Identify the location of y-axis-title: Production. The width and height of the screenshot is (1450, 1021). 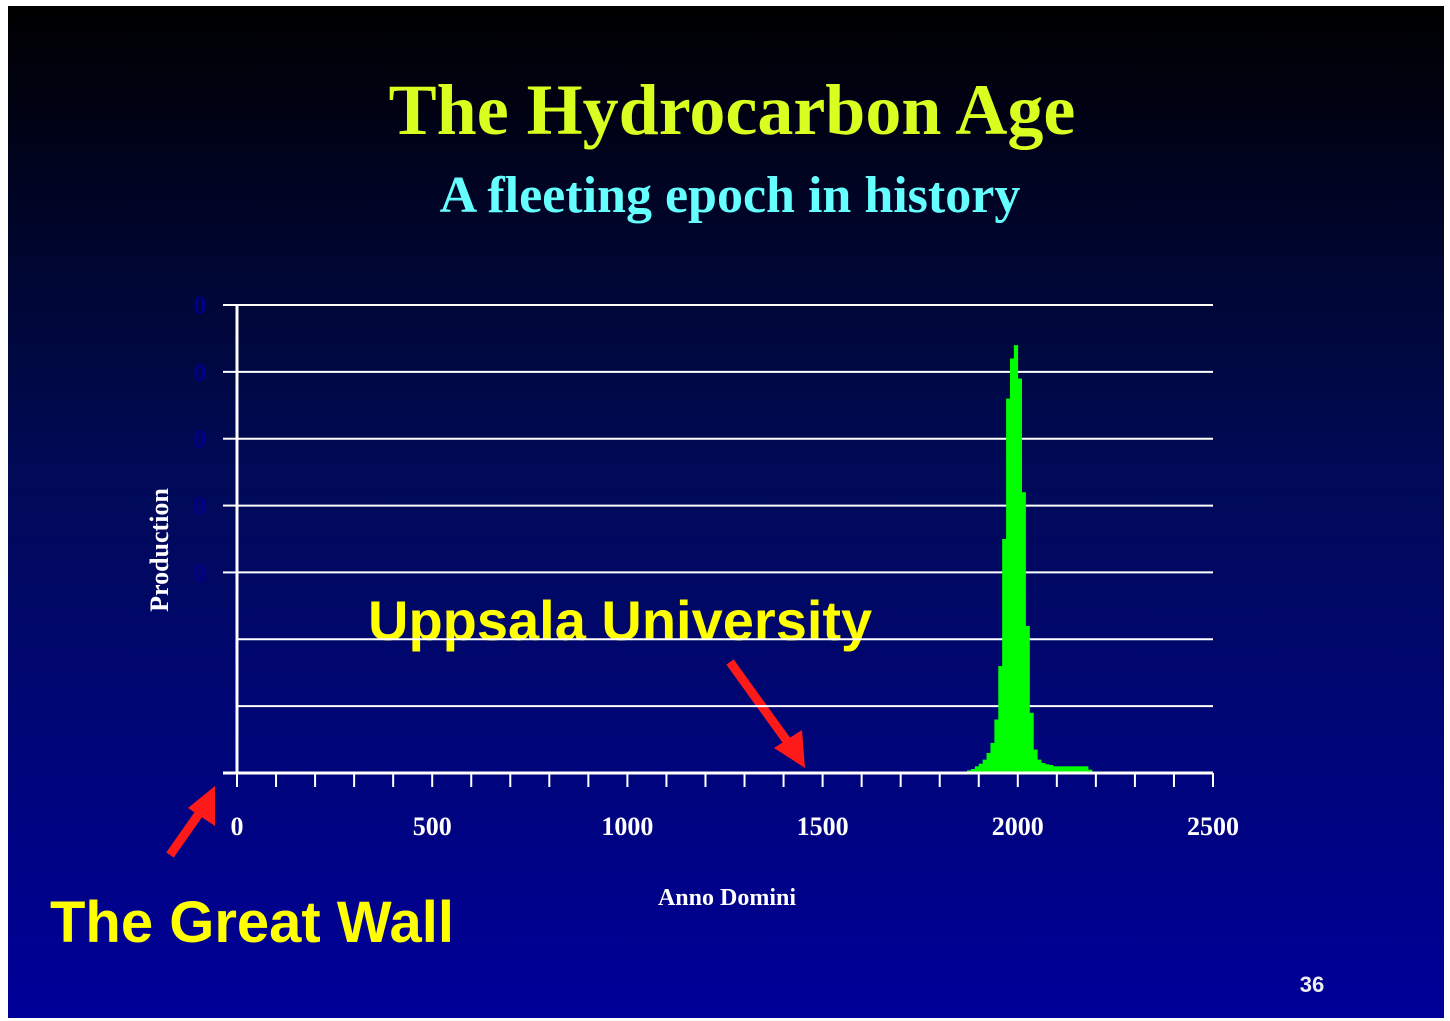
(159, 550).